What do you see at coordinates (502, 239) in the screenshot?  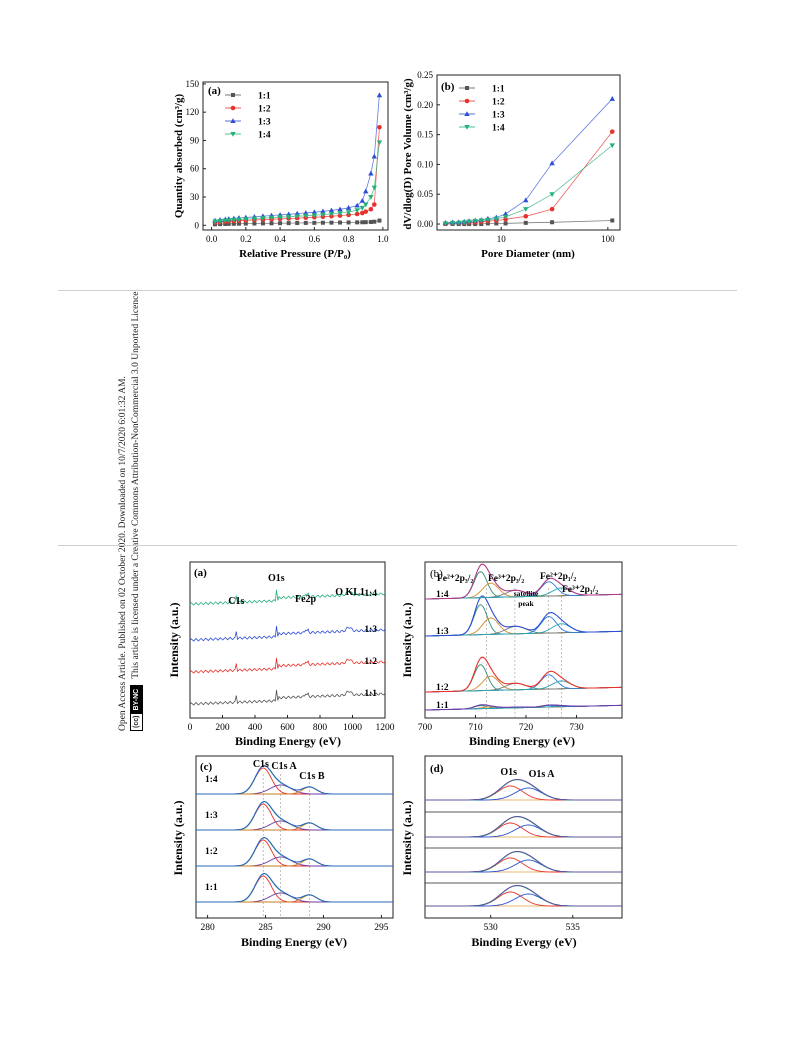 I see `x-tick-label: 10` at bounding box center [502, 239].